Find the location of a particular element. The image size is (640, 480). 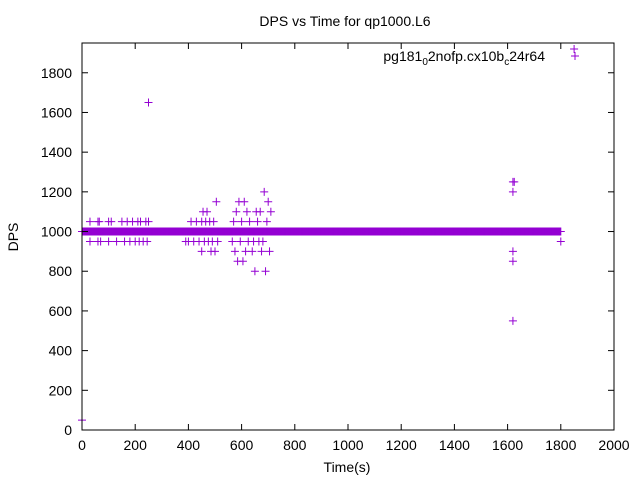

y-tick-label: 1800 is located at coordinates (56, 73).